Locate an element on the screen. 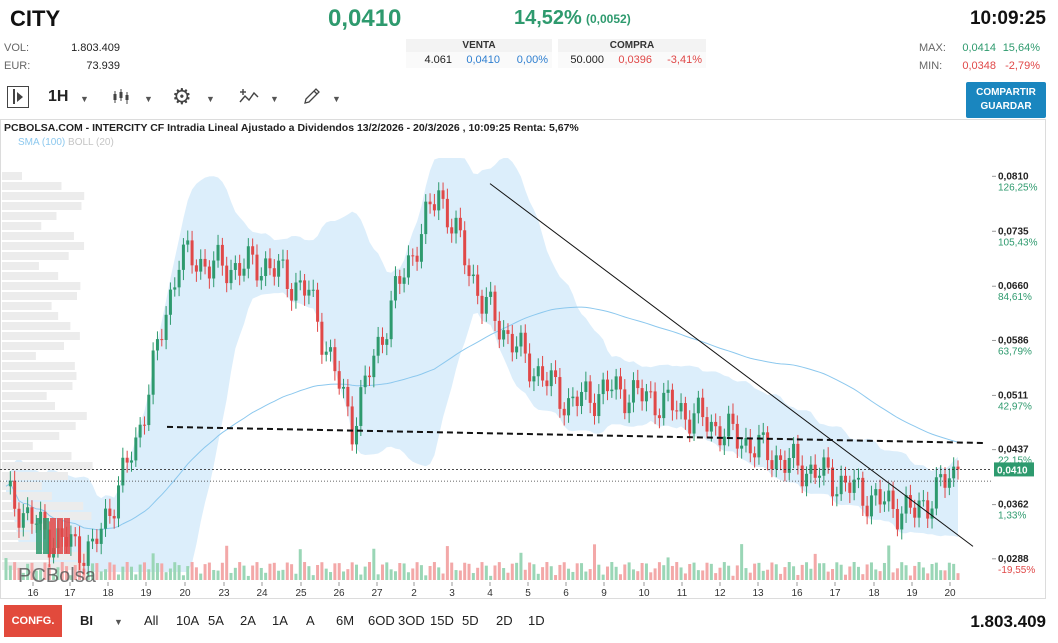  play-icon is located at coordinates (20, 97).